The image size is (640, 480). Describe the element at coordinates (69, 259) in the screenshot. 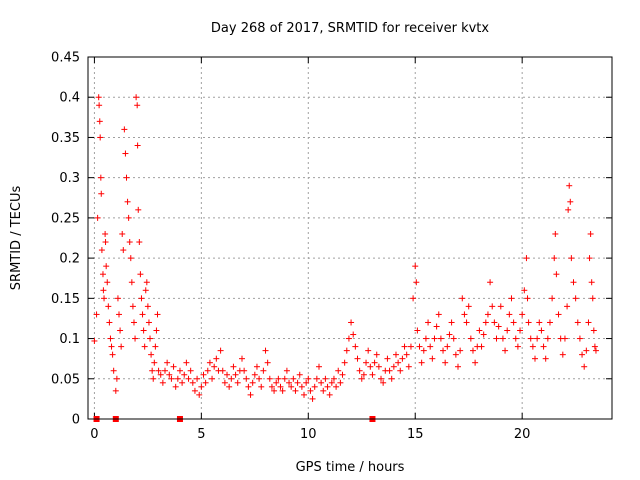

I see `y-tick-label: 0.2` at that location.